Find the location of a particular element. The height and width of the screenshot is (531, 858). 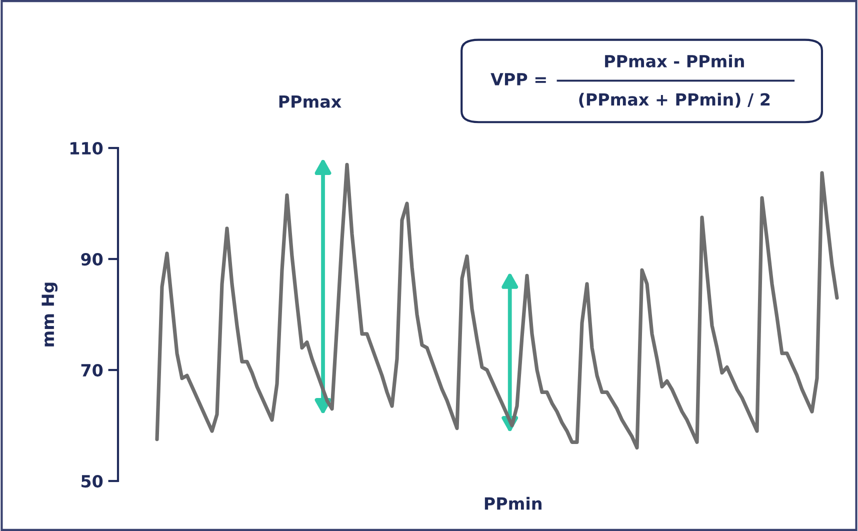

text: VPP = is located at coordinates (518, 79).